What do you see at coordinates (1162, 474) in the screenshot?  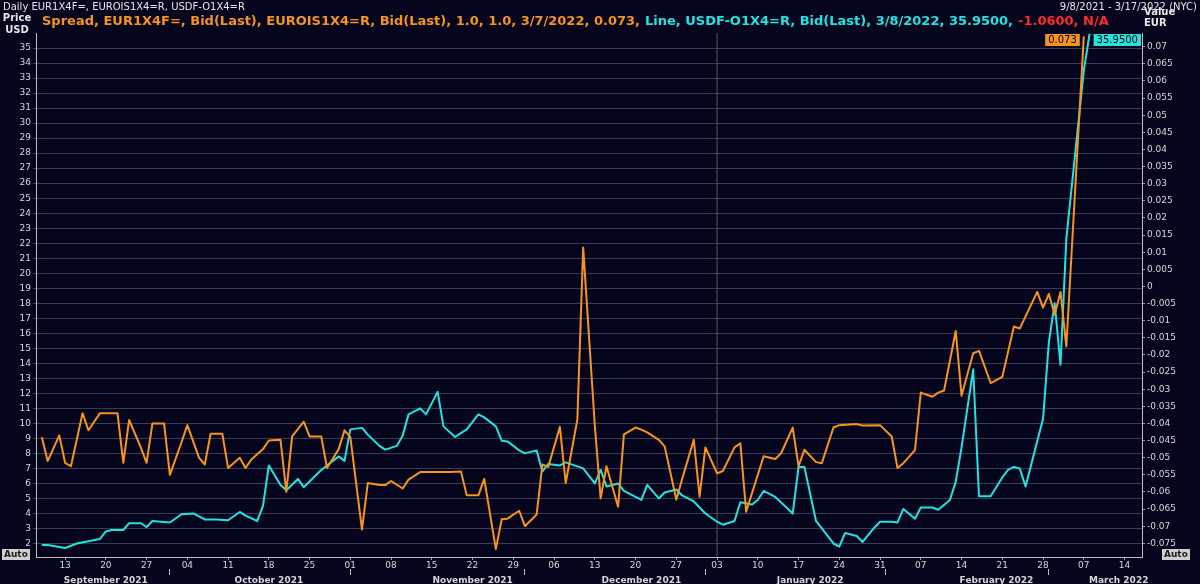 I see `y2-tick-label: -0.055` at bounding box center [1162, 474].